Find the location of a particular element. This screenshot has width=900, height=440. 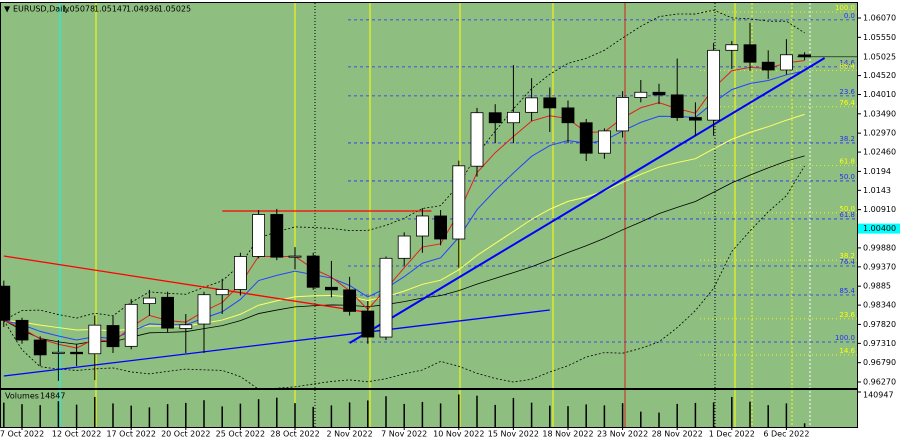

fib-label: 14.6 is located at coordinates (847, 351).